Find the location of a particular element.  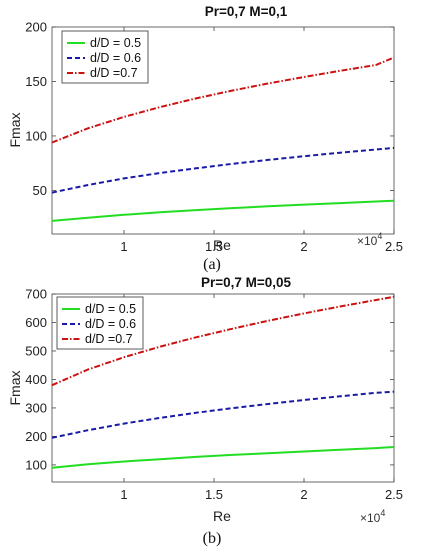

y-tick-label: 600 is located at coordinates (36, 322).